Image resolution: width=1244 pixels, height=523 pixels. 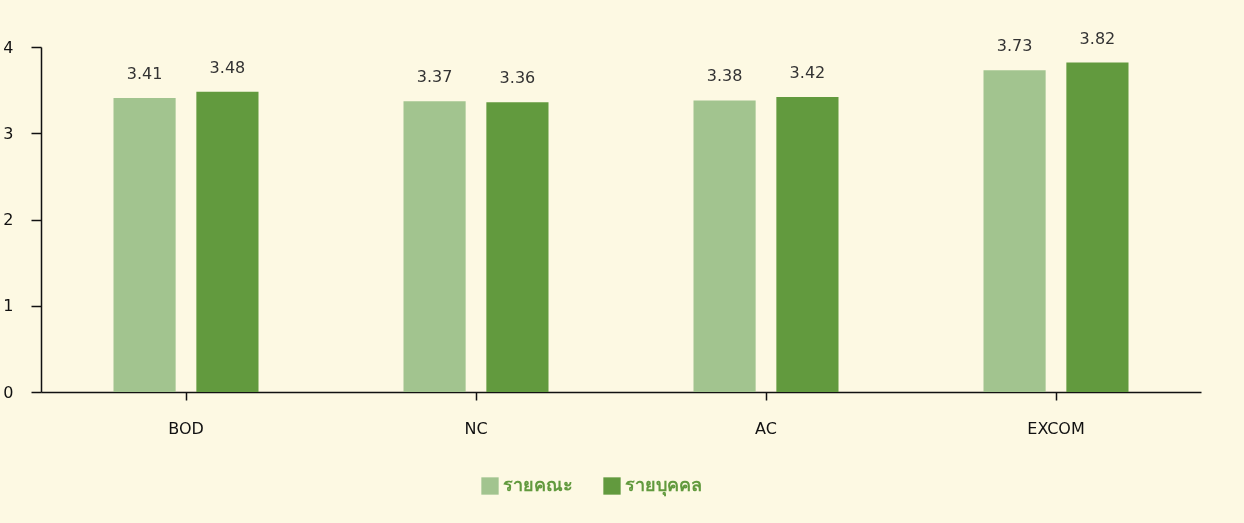 What do you see at coordinates (8, 47) in the screenshot?
I see `y-tick-label: 4` at bounding box center [8, 47].